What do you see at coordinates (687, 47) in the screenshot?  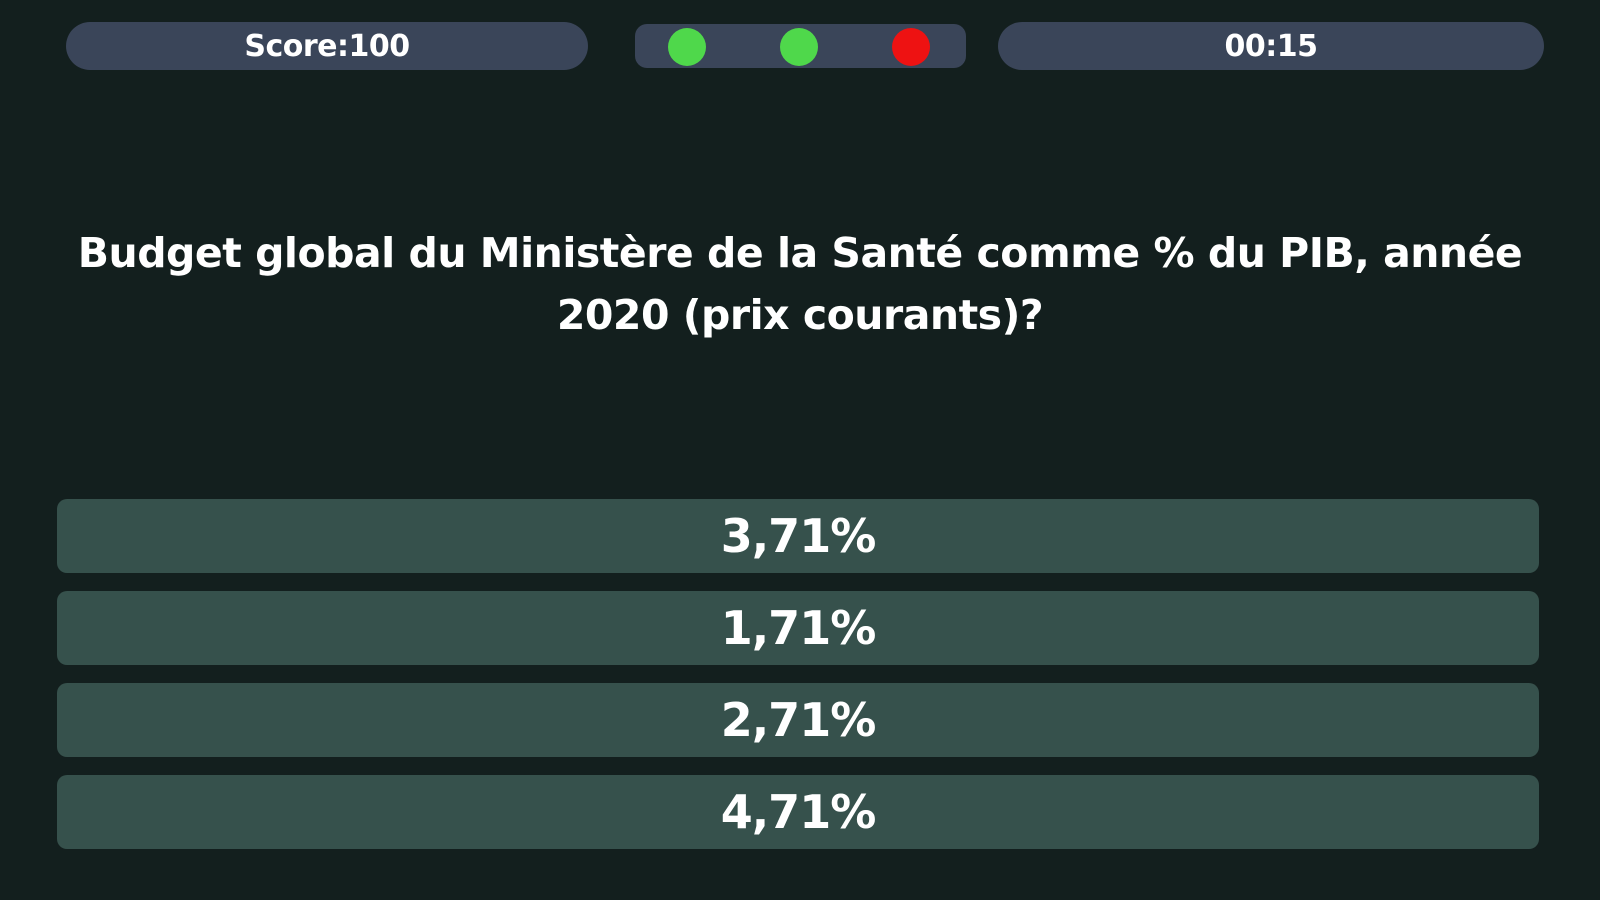 I see `progress-dot-1-correct` at bounding box center [687, 47].